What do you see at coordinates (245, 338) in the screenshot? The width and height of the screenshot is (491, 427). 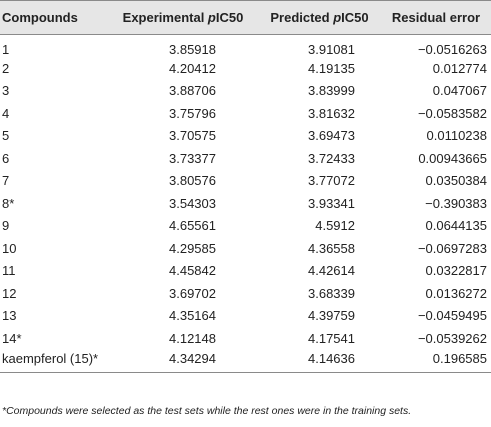 I see `table-row: 14* 4.12148 4.17541 −0.0539262` at bounding box center [245, 338].